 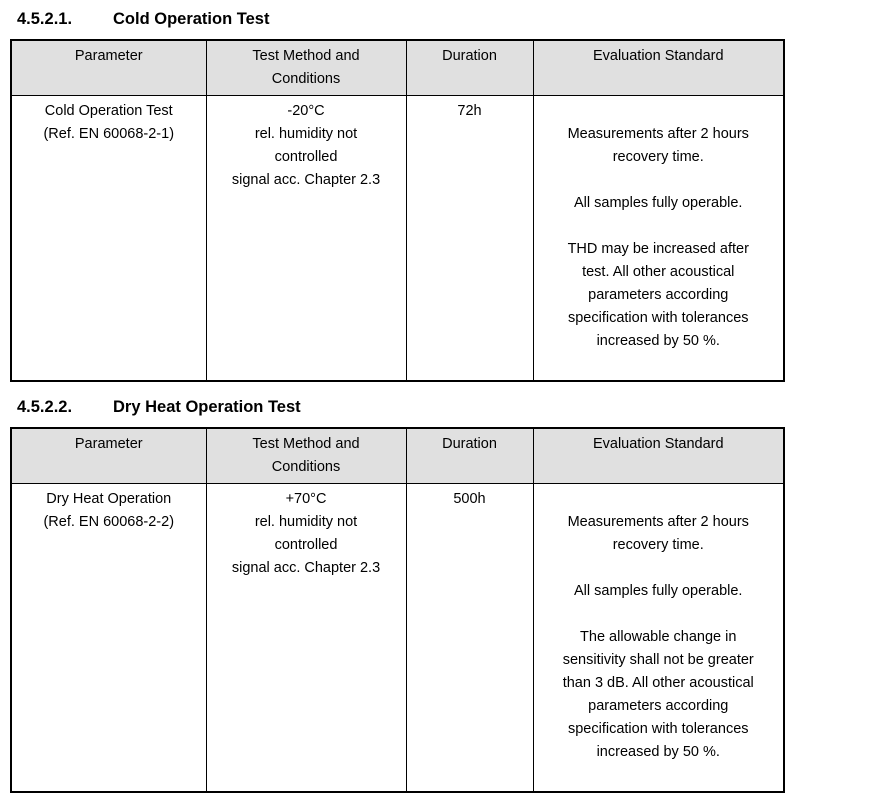 I want to click on cell-duration: 500h, so click(x=469, y=638).